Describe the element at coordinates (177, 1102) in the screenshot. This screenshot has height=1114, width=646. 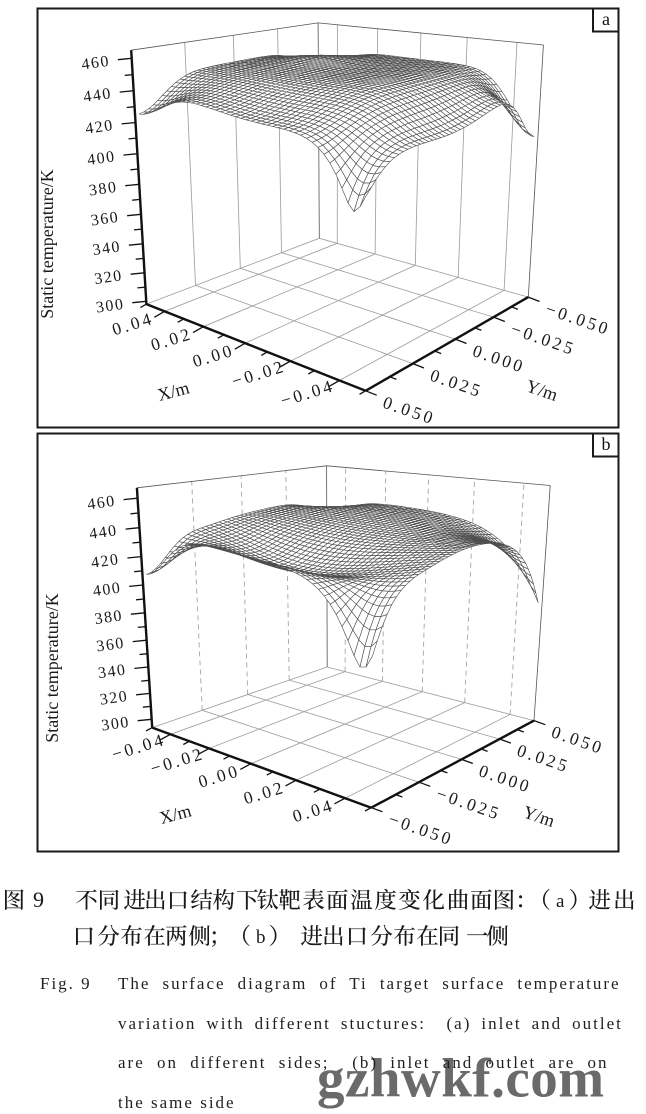
I see `svg-text: the same side` at that location.